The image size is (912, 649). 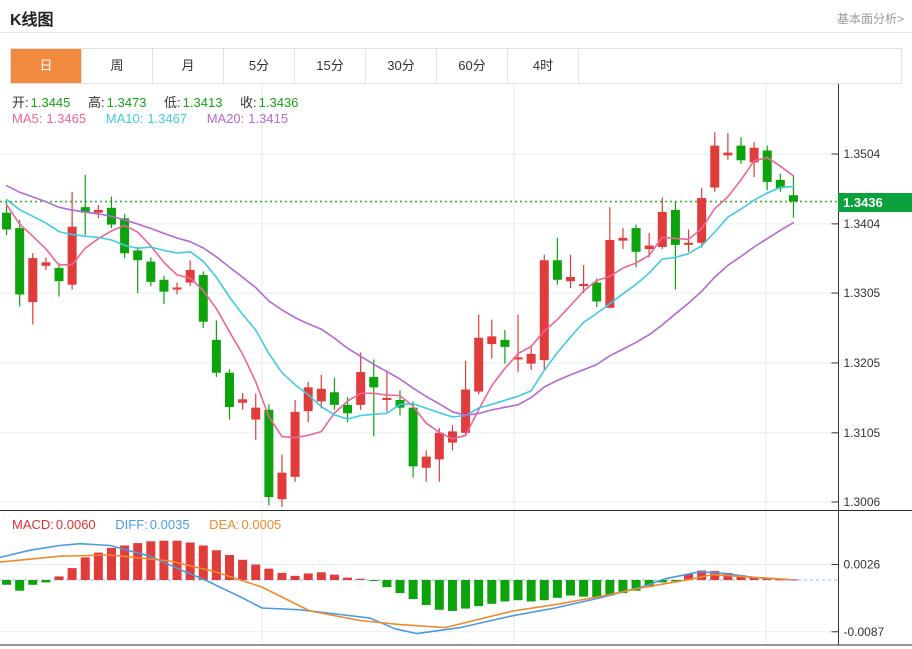 What do you see at coordinates (862, 565) in the screenshot?
I see `svg-text: 0.0026` at bounding box center [862, 565].